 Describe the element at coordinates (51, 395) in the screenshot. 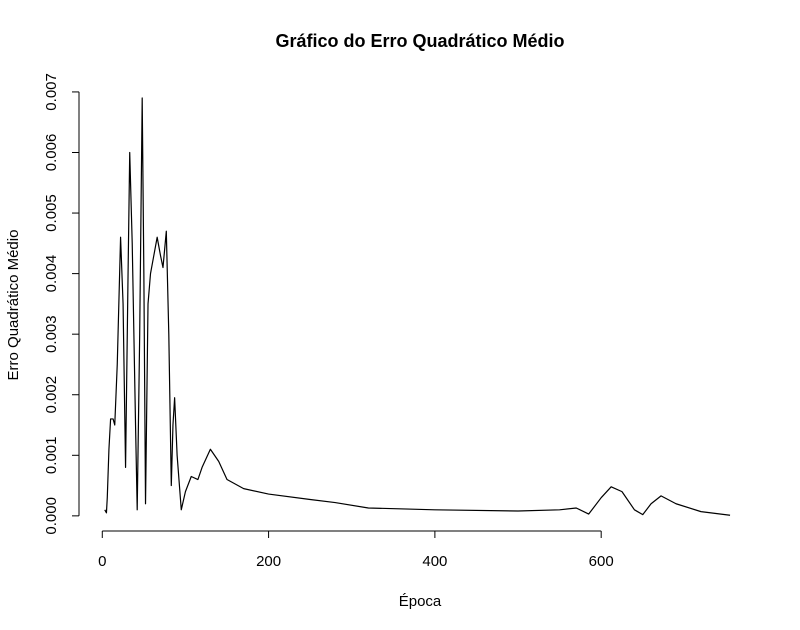

I see `y-tick-label: 0.002` at that location.